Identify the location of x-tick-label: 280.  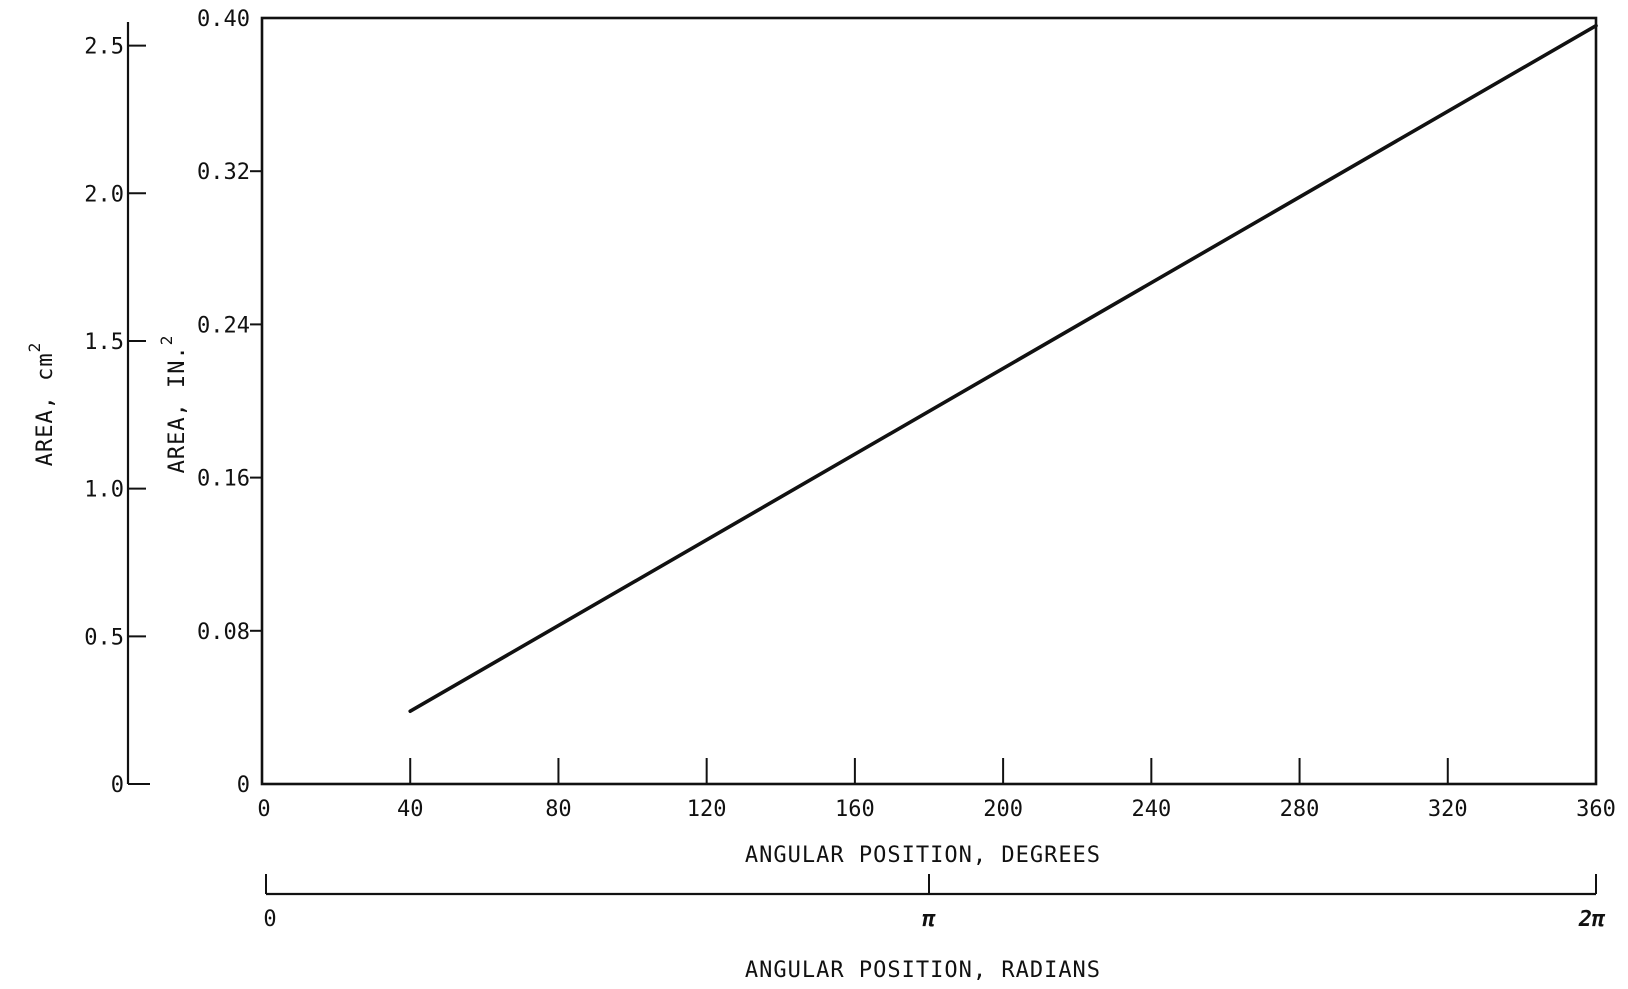
(1300, 809).